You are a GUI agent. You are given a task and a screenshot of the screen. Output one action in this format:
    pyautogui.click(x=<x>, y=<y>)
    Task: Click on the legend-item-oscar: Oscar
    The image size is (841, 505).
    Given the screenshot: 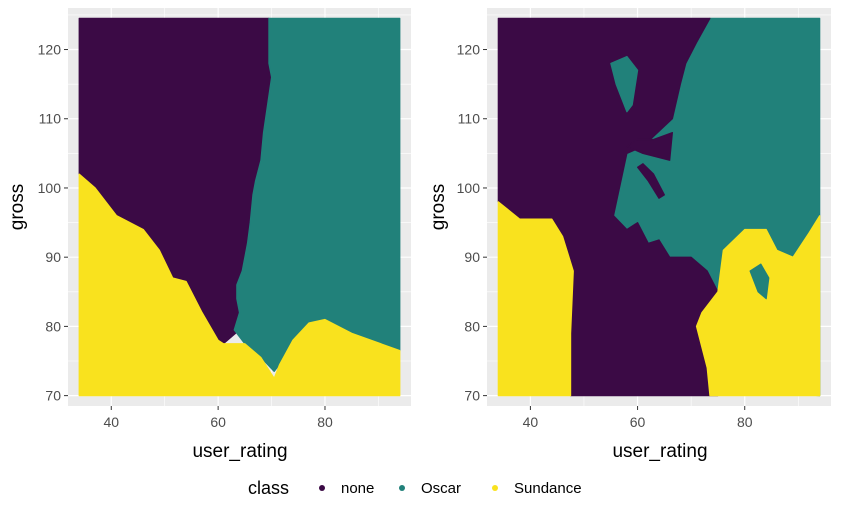 What is the action you would take?
    pyautogui.click(x=430, y=488)
    